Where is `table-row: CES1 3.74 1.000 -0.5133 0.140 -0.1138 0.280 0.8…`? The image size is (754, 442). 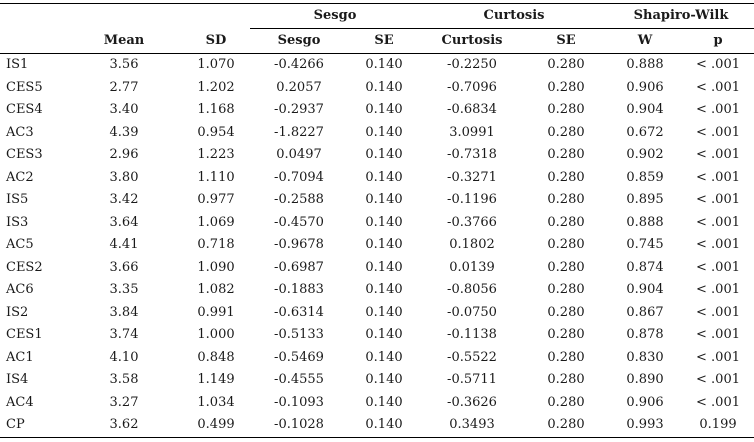 table-row: CES1 3.74 1.000 -0.5133 0.140 -0.1138 0.280 0.8… is located at coordinates (377, 335).